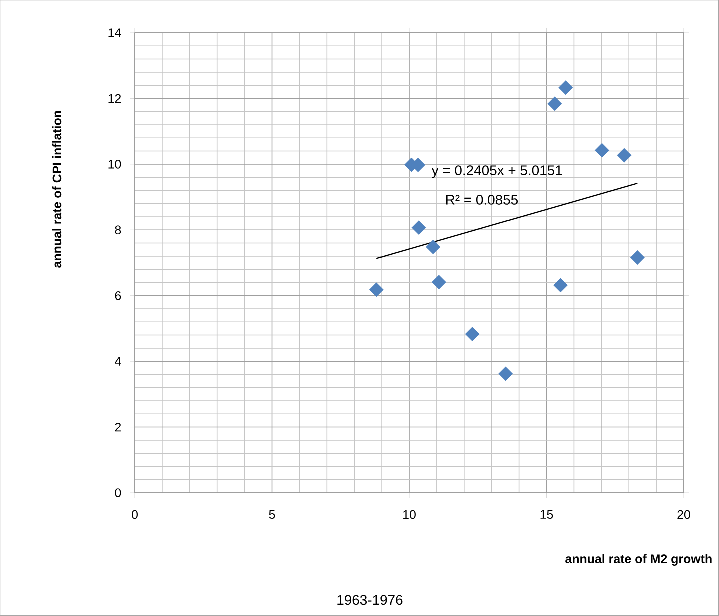 The height and width of the screenshot is (616, 719). Describe the element at coordinates (115, 164) in the screenshot. I see `y-tick-label: 10` at that location.